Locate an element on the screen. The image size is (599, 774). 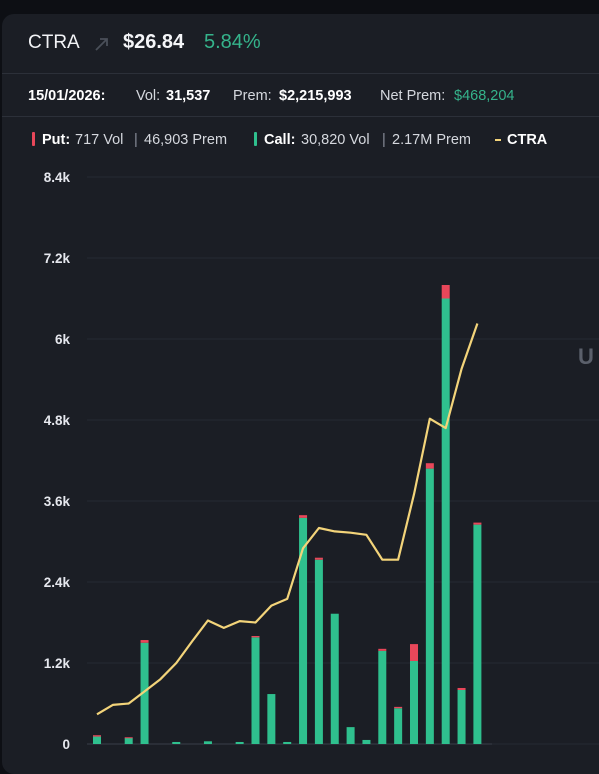
y-tick-label: 1.2k is located at coordinates (57, 663).